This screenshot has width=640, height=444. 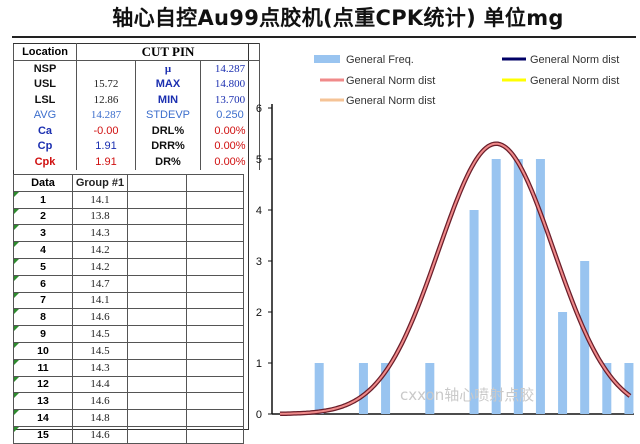 I want to click on stats-row: NSP μ 14.287, so click(x=136, y=68).